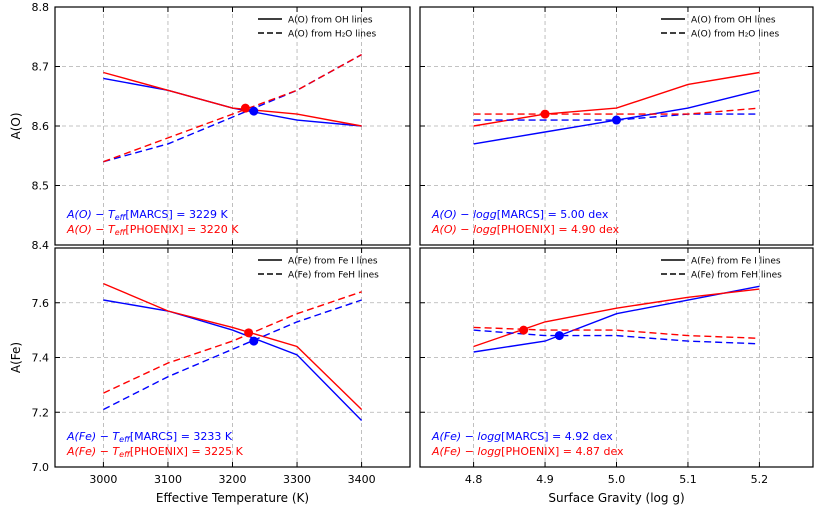 The width and height of the screenshot is (822, 518). Describe the element at coordinates (333, 262) in the screenshot. I see `panel-bottom-left-legend-label-0: A(Fe) from Fe I lines` at that location.